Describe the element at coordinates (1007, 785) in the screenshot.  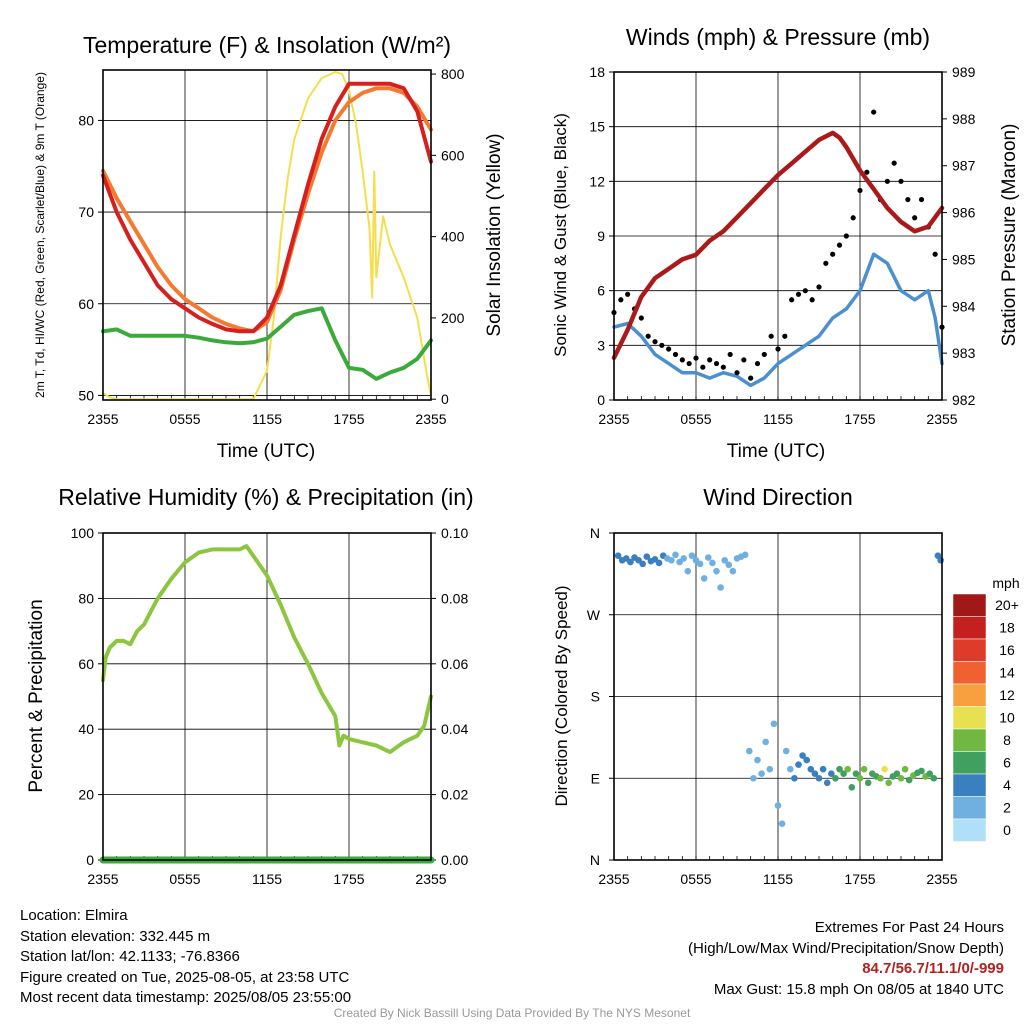
I see `colorbar-label: 4` at that location.